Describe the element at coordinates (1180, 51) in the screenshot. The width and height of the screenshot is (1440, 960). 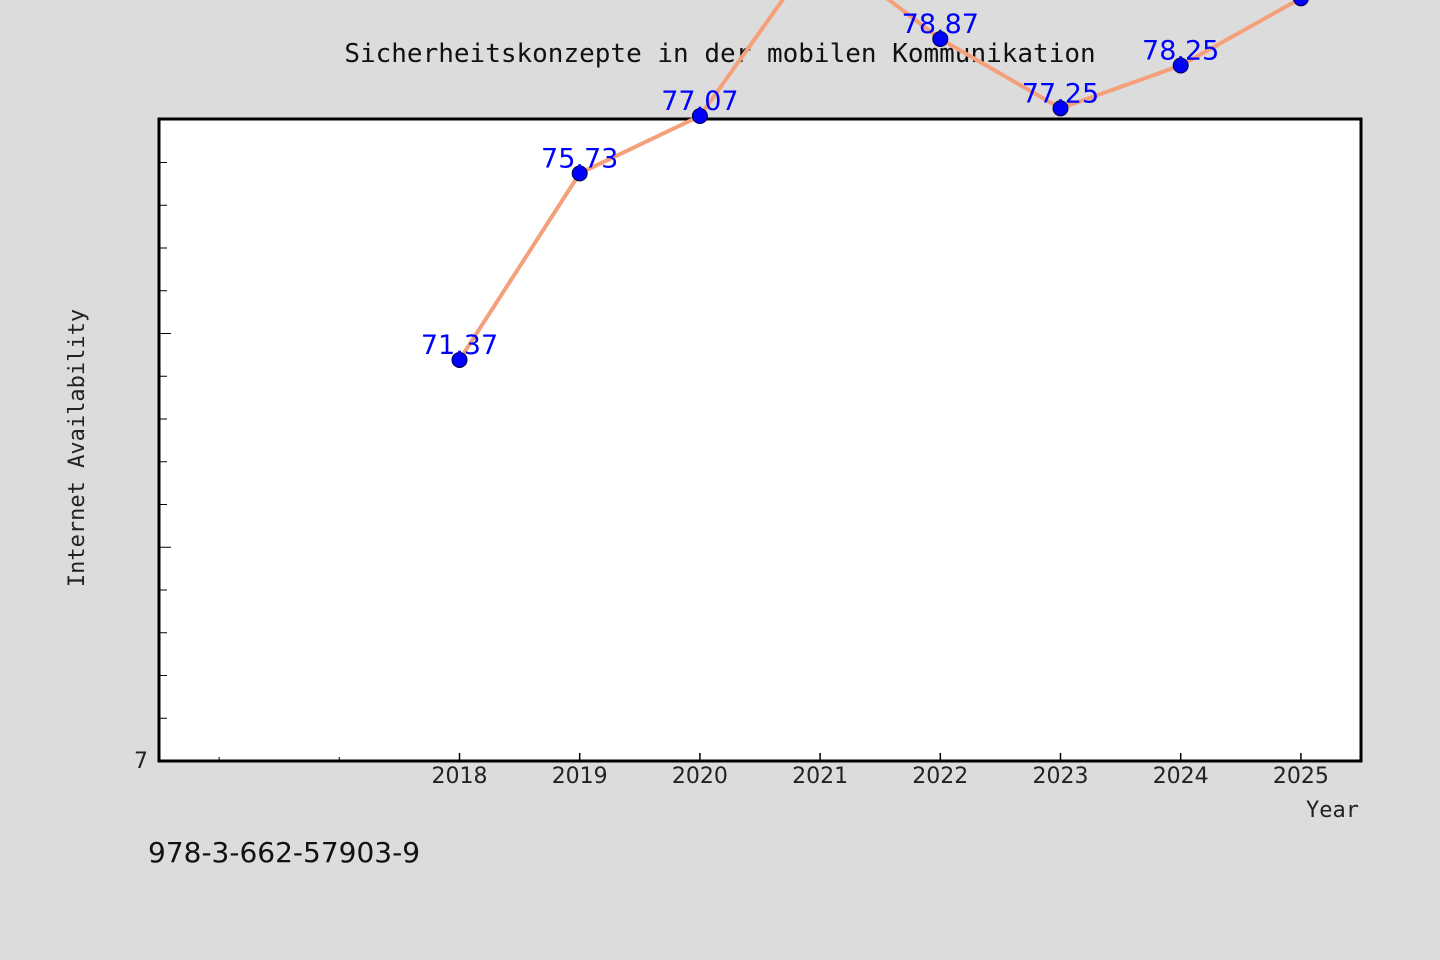
I see `data-label: 78.25` at that location.